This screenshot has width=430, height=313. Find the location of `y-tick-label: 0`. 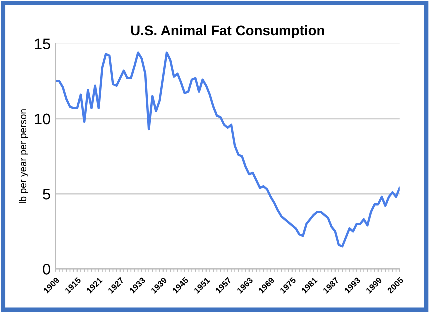

y-tick-label: 0 is located at coordinates (46, 269).